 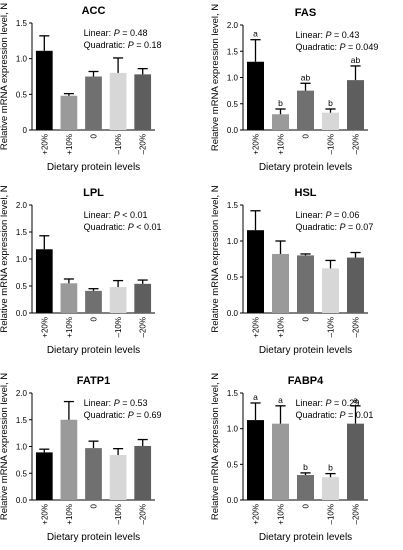 What do you see at coordinates (123, 415) in the screenshot?
I see `stat-quadratic: Quadratic: P = 0.69` at bounding box center [123, 415].